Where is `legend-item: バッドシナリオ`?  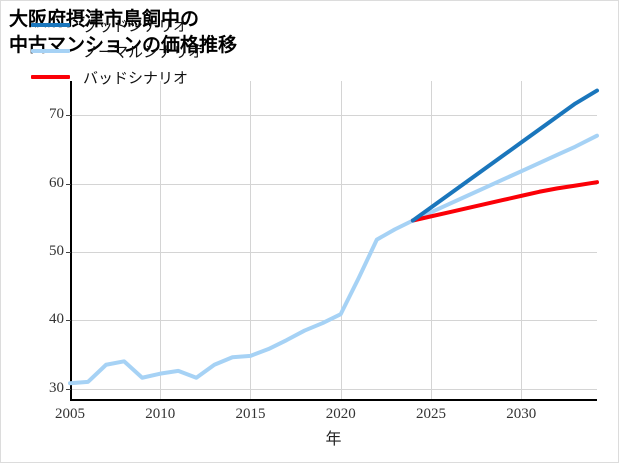 legend-item: バッドシナリオ is located at coordinates (117, 77).